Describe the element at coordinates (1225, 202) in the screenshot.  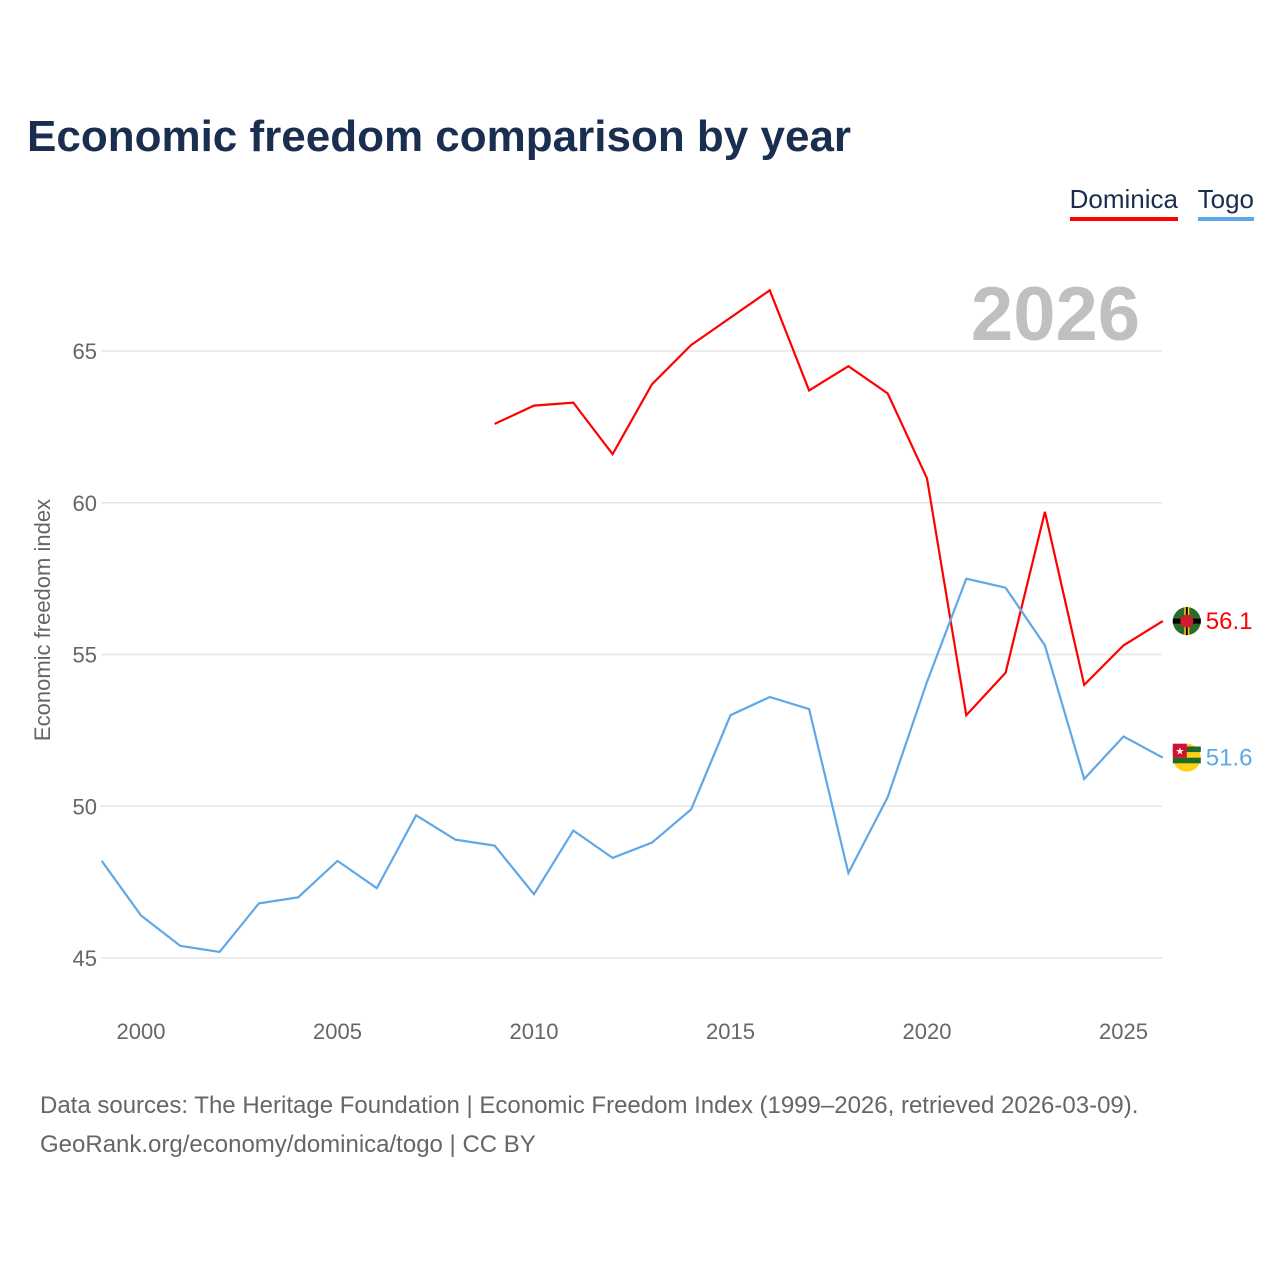
I see `legend-togo: Togo` at that location.